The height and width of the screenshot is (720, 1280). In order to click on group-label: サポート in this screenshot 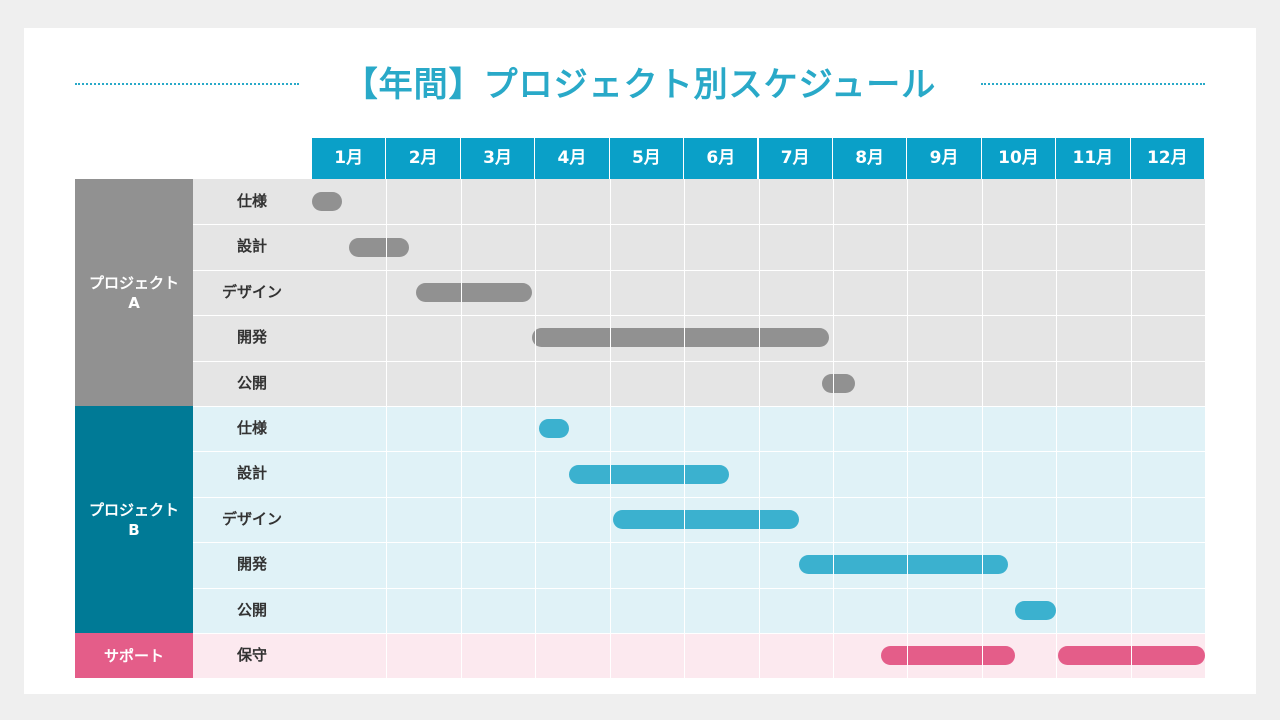, I will do `click(134, 656)`.